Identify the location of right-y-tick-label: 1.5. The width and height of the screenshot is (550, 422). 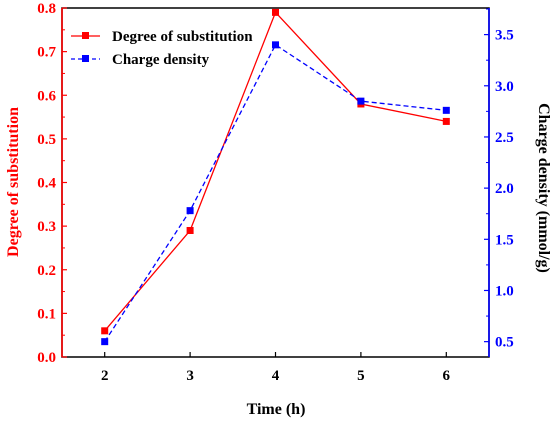
(504, 240).